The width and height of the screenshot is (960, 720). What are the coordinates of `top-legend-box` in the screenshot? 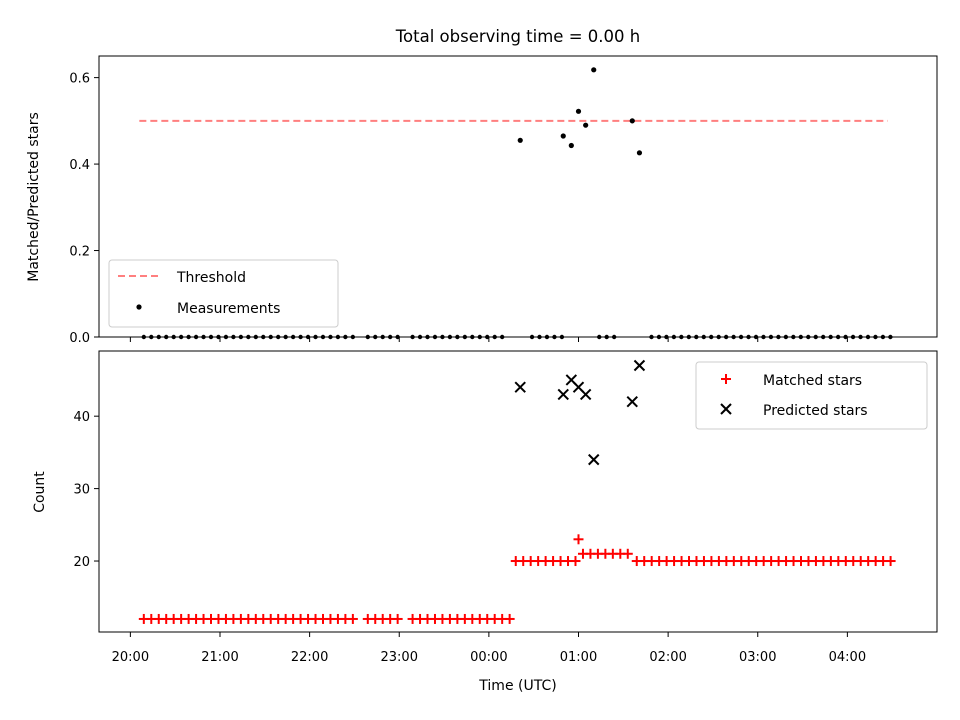 It's located at (223, 293).